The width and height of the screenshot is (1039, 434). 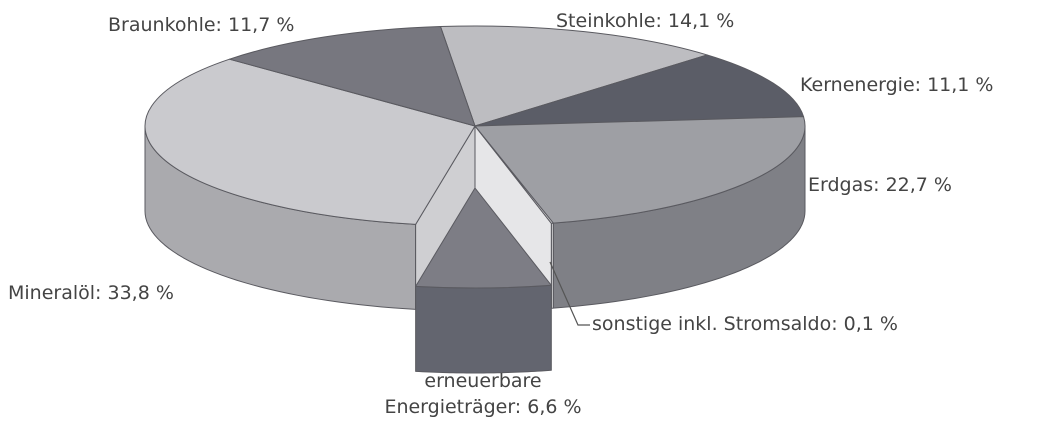 What do you see at coordinates (897, 85) in the screenshot?
I see `slice-label: Kernenergie: 11,1 %` at bounding box center [897, 85].